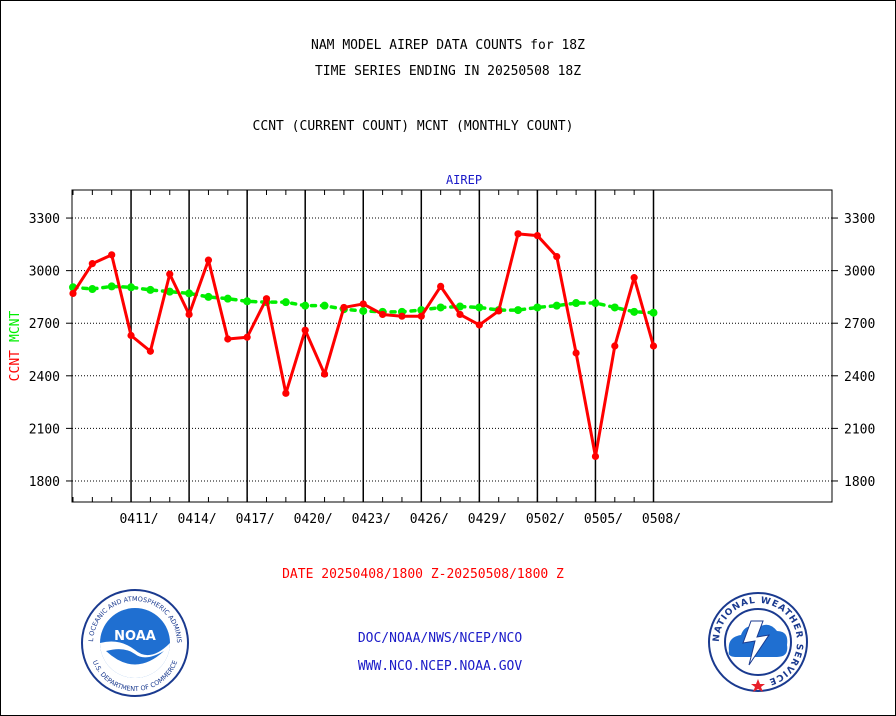  I want to click on nws-logo: NATIONAL WEATHER SERVICE, so click(758, 642).